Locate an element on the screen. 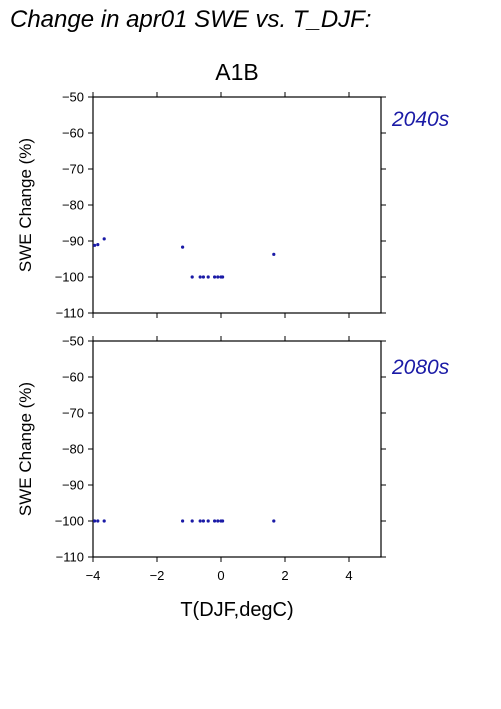 The height and width of the screenshot is (709, 501). x-tick-label: −2 is located at coordinates (157, 575).